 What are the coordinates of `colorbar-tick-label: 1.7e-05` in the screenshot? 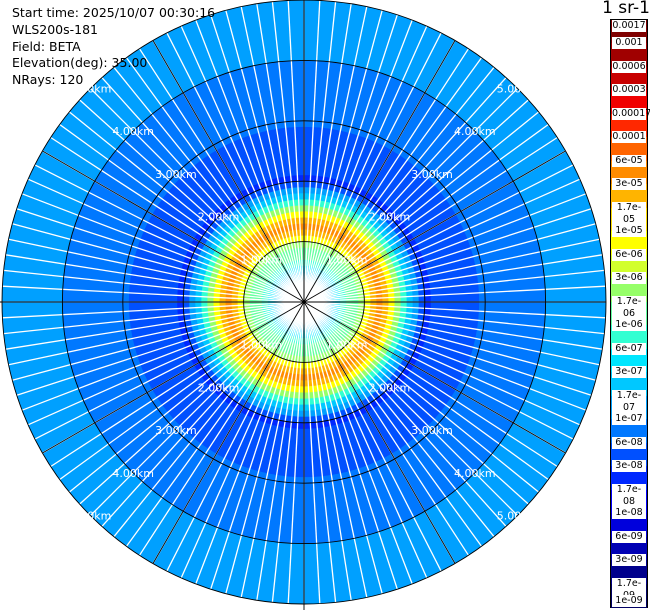 It's located at (629, 213).